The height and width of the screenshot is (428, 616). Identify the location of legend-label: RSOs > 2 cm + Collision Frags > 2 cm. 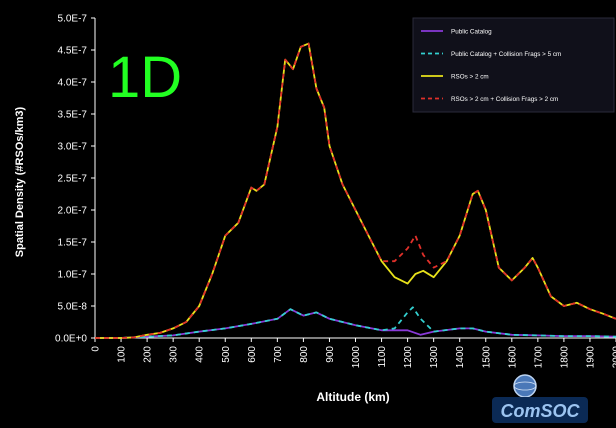
(504, 99).